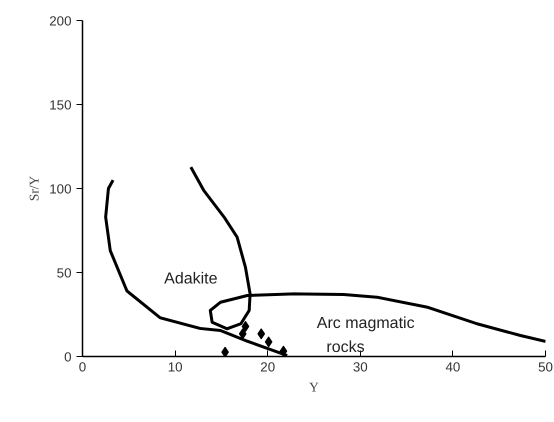  Describe the element at coordinates (60, 21) in the screenshot. I see `y-tick-label: 200` at that location.